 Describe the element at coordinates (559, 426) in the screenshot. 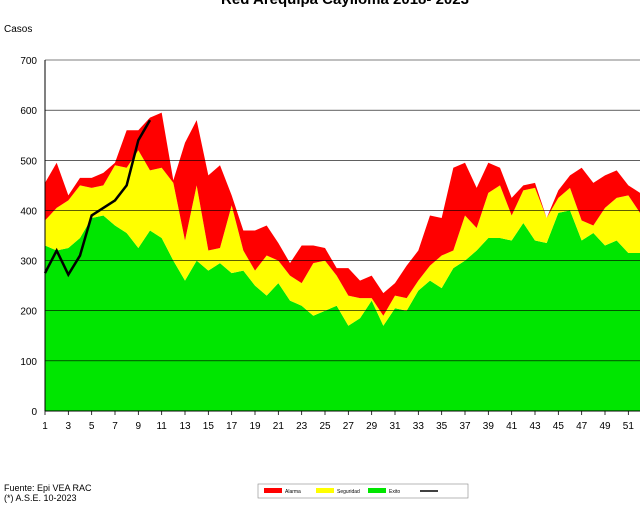

I see `x-tick-label: 45` at that location.